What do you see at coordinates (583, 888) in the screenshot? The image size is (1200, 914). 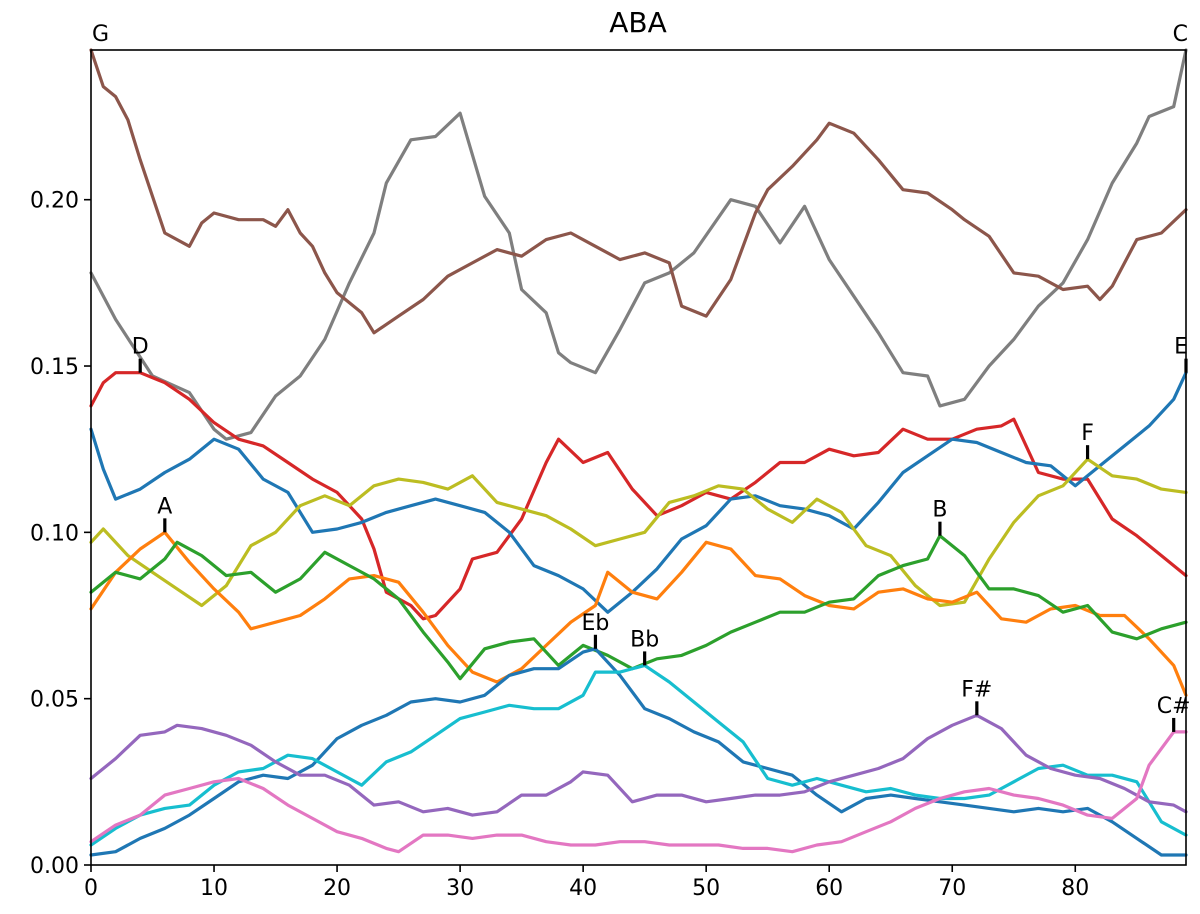 I see `x-tick-label-40: 40` at bounding box center [583, 888].